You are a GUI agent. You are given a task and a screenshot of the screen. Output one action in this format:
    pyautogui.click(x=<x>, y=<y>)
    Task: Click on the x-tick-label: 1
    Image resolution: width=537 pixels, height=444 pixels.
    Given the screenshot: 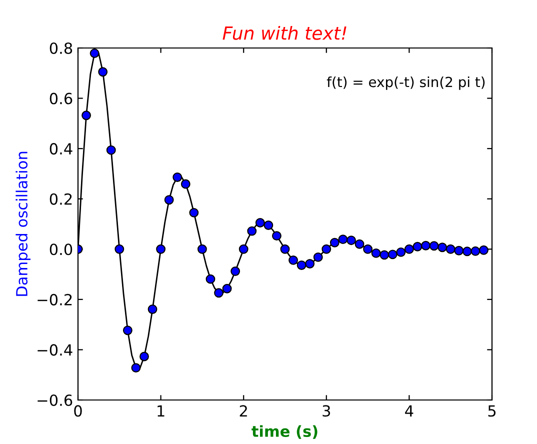 What is the action you would take?
    pyautogui.click(x=161, y=410)
    